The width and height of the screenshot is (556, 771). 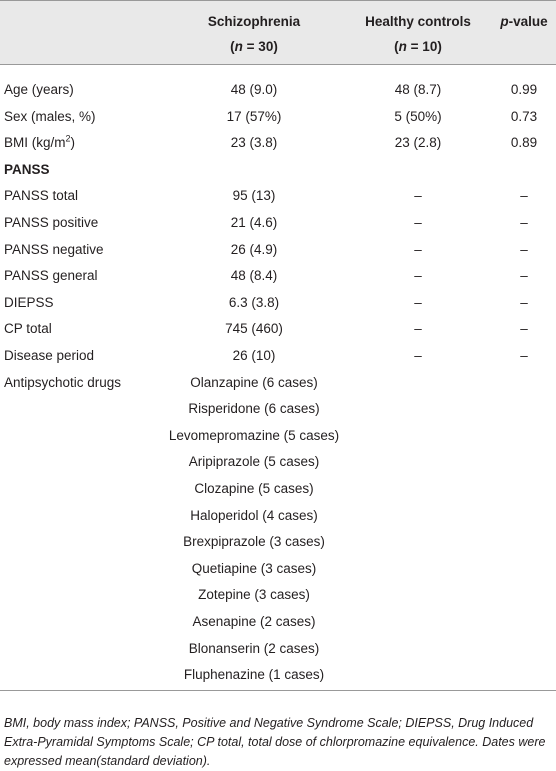 I want to click on column-subheader: (n = 10), so click(x=418, y=47).